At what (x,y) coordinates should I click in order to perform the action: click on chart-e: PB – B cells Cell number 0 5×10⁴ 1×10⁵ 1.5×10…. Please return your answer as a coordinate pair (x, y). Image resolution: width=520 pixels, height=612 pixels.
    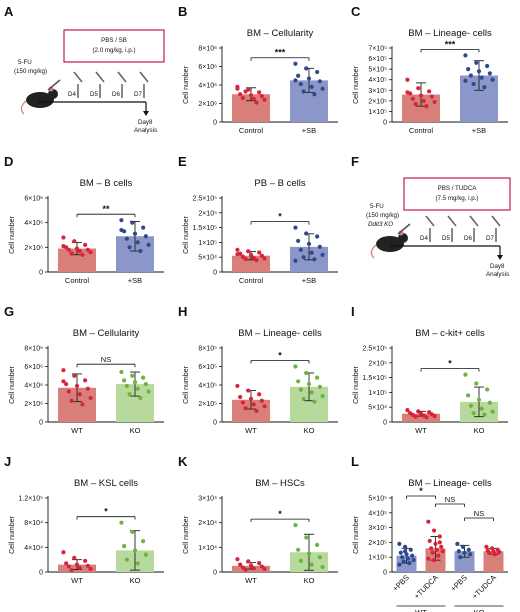
    Looking at the image, I should click on (260, 231).